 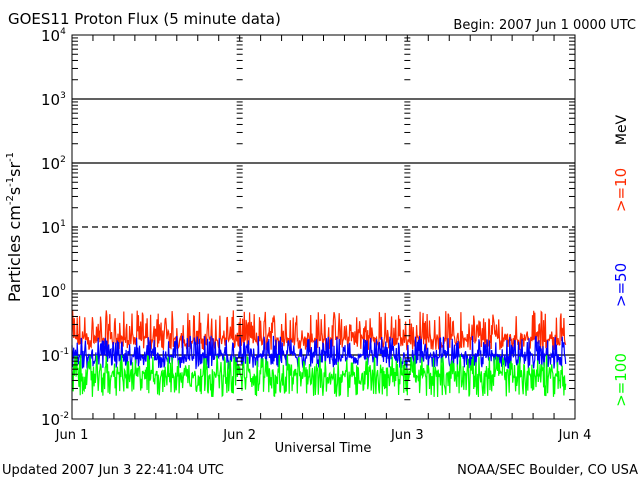 I want to click on x-tick-label: Jun 4, so click(x=575, y=435).